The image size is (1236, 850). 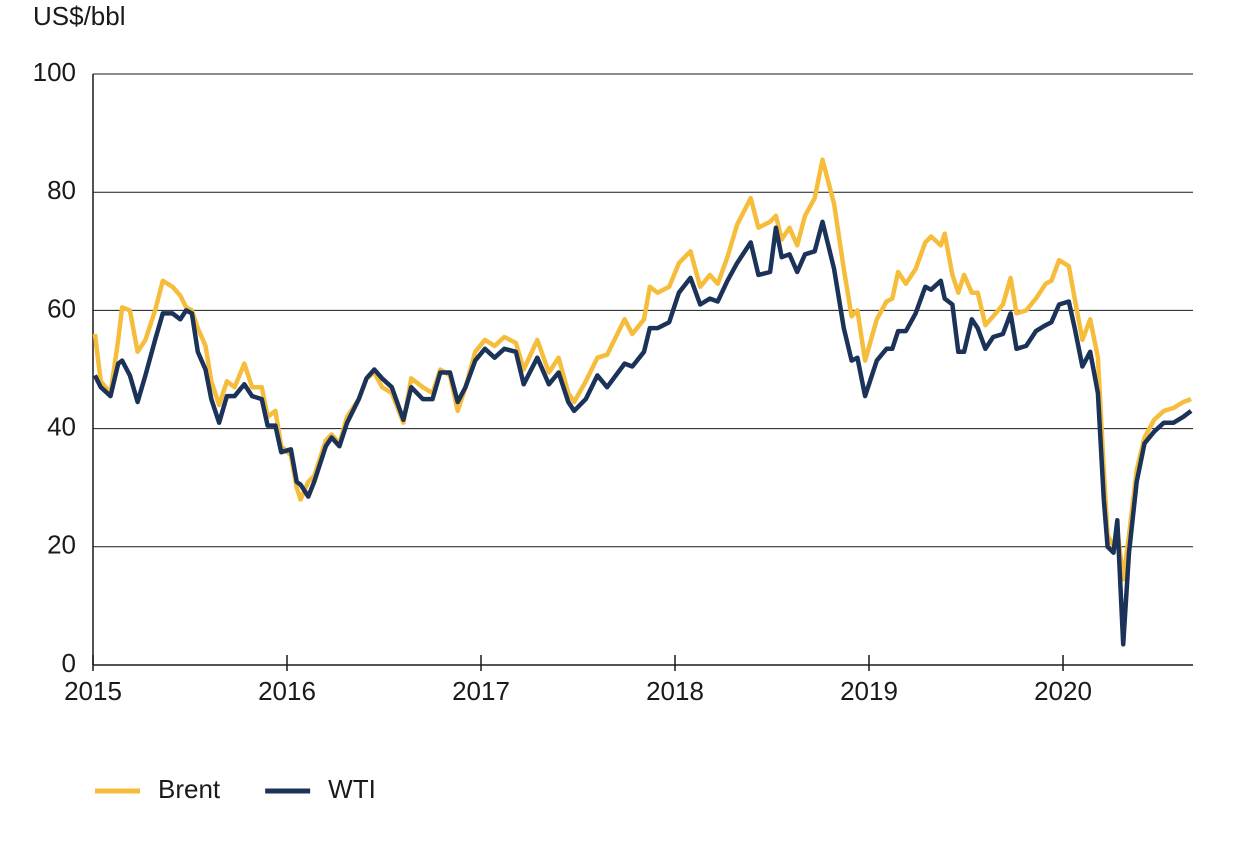 I want to click on x-tick-label: 2016, so click(x=287, y=691).